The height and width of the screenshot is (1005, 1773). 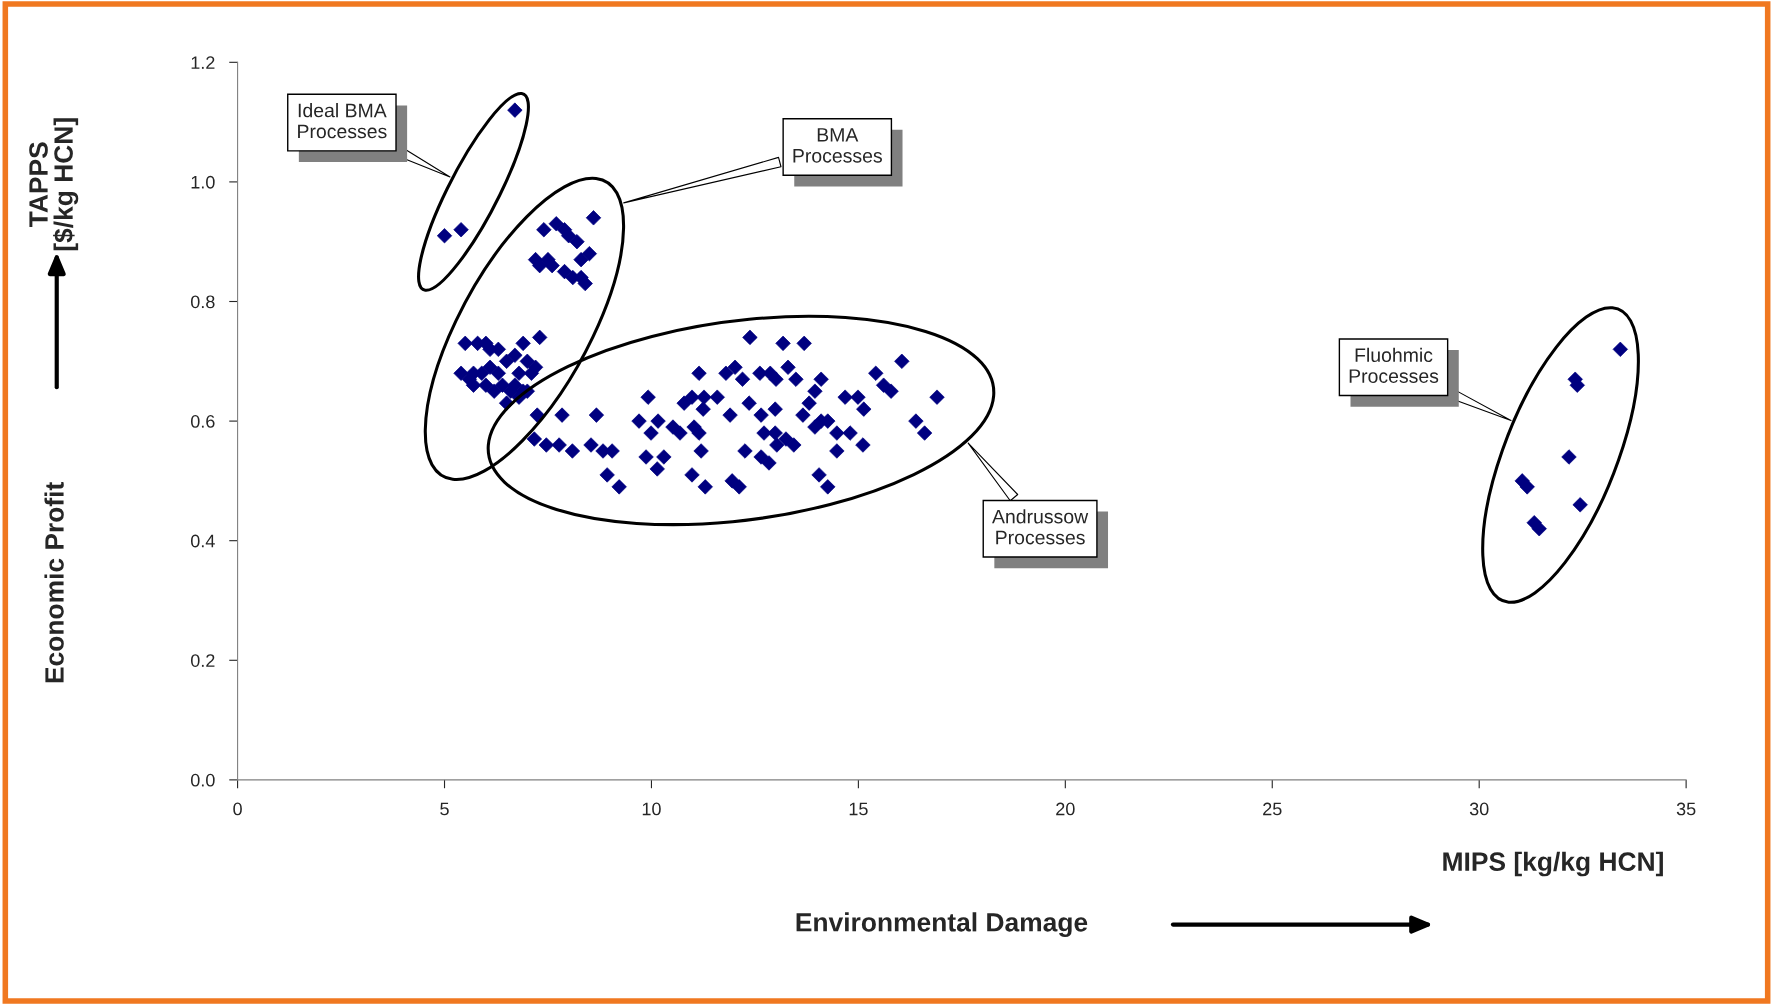 What do you see at coordinates (237, 809) in the screenshot?
I see `x-tick-label: 0` at bounding box center [237, 809].